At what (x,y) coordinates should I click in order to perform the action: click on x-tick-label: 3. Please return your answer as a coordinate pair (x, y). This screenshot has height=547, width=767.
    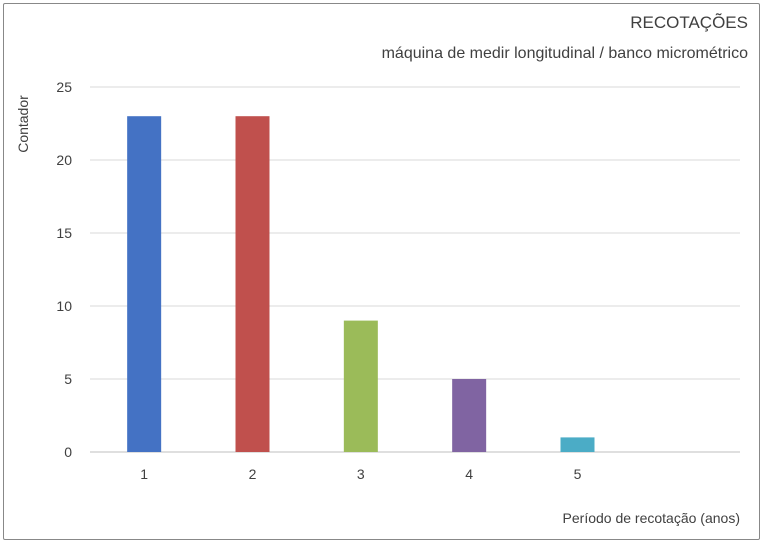
    Looking at the image, I should click on (361, 474).